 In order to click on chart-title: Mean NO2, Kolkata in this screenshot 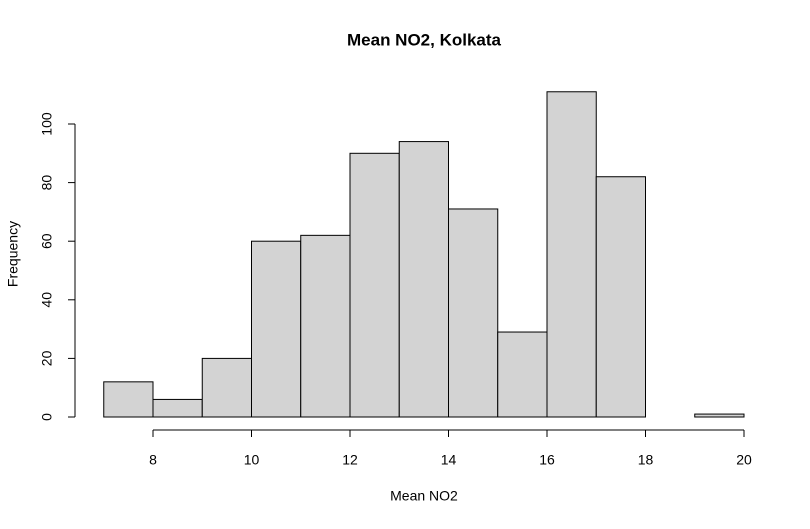, I will do `click(424, 39)`.